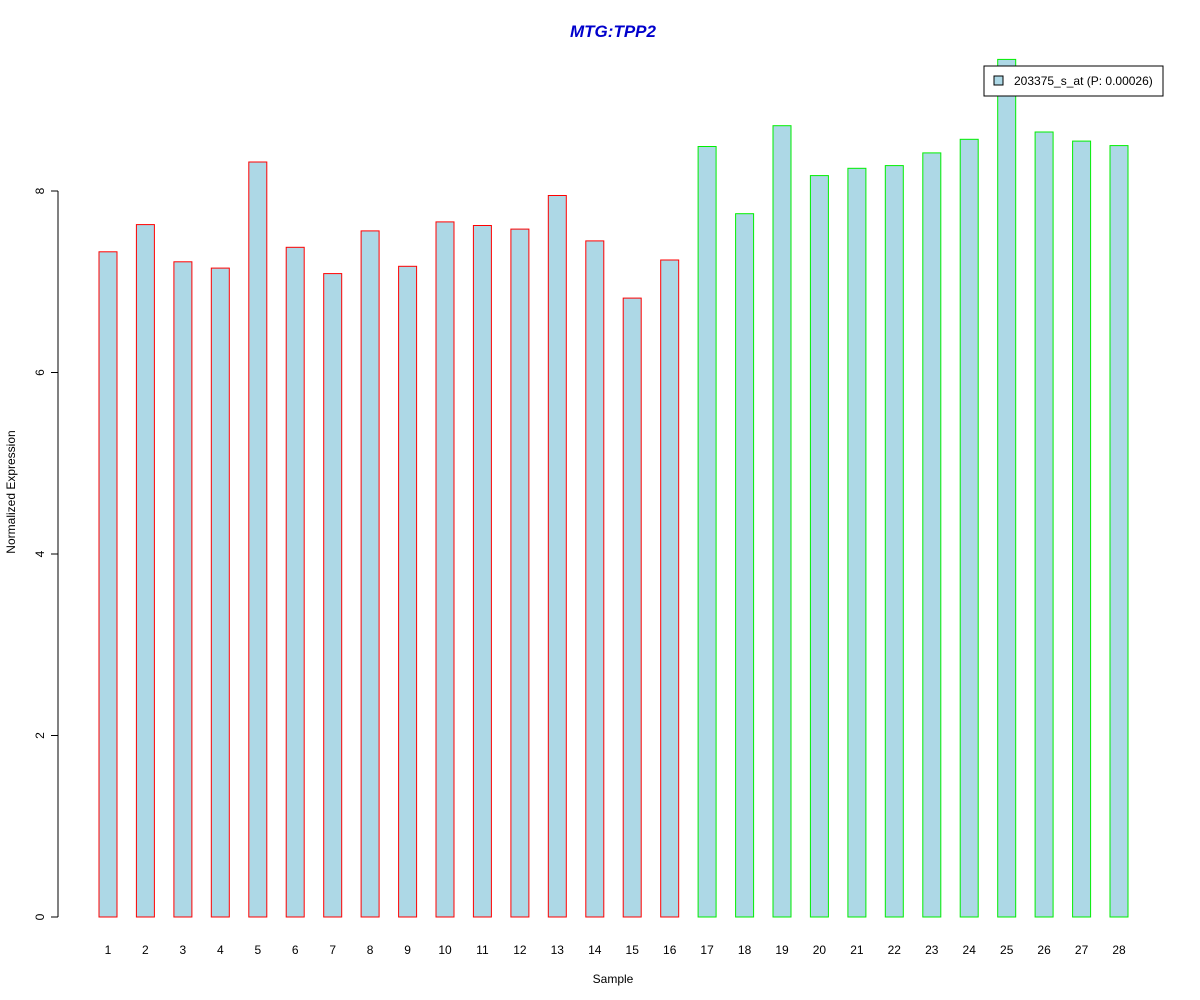 The width and height of the screenshot is (1200, 1000). Describe the element at coordinates (820, 950) in the screenshot. I see `x-tick-label: 20` at that location.